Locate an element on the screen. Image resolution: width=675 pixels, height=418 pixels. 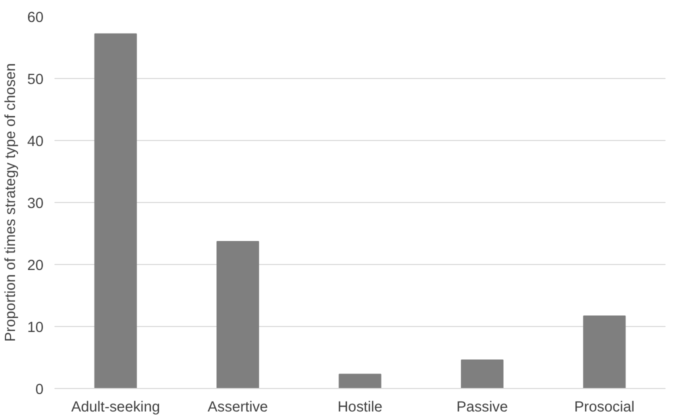
y-axis-title: Proportion of times strategy type of chosen is located at coordinates (11, 202).